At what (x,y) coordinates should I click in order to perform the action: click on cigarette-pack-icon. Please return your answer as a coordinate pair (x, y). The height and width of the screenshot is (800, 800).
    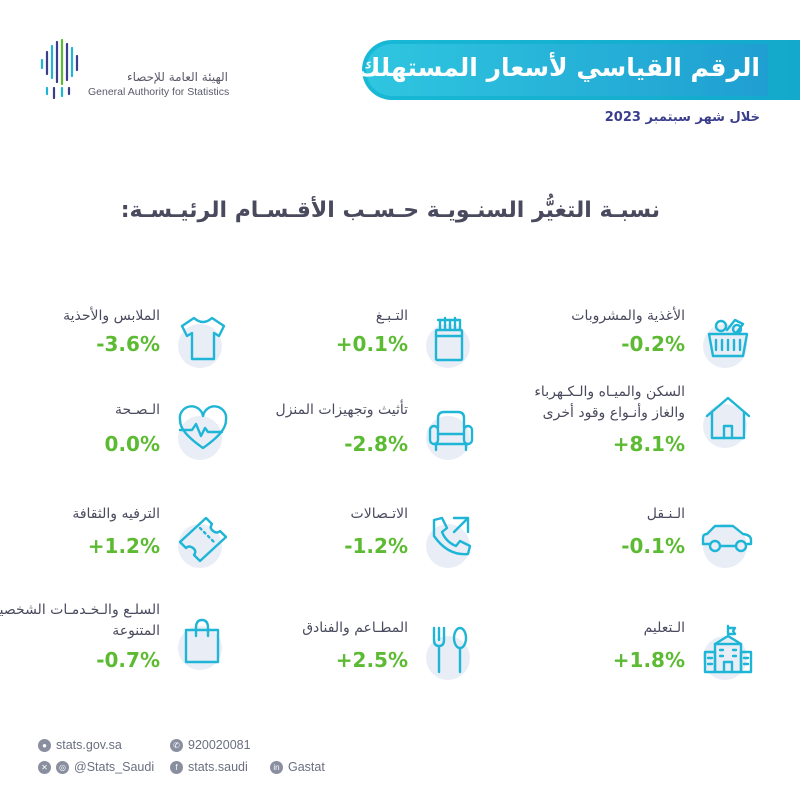
    Looking at the image, I should click on (451, 340).